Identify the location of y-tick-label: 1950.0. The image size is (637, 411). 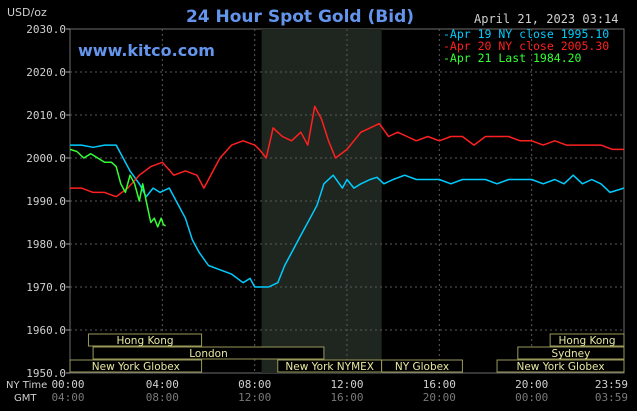
(46, 373).